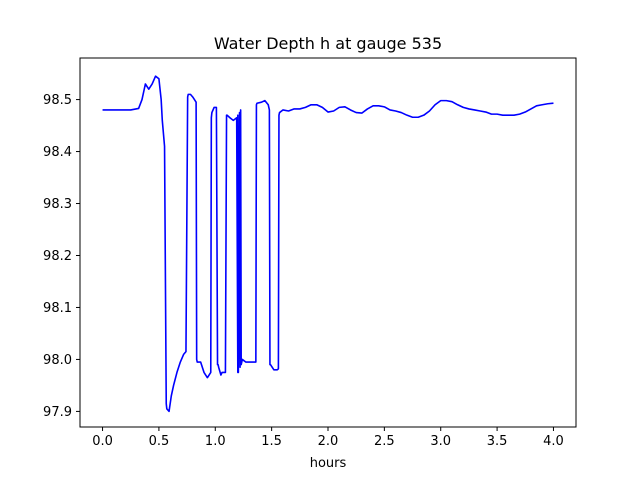 Image resolution: width=640 pixels, height=480 pixels. What do you see at coordinates (57, 360) in the screenshot?
I see `y-tick-label: 98.0` at bounding box center [57, 360].